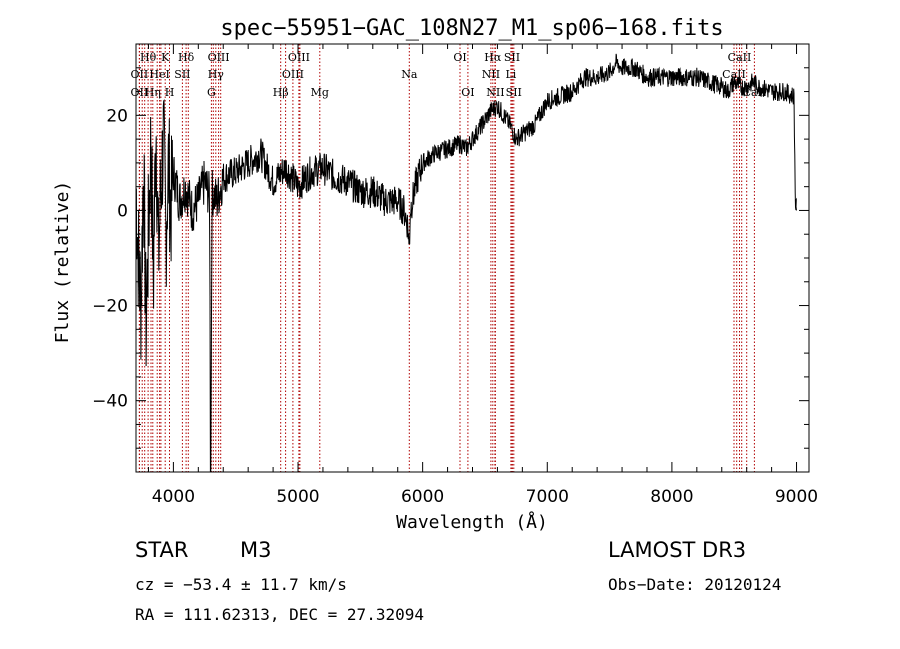  Describe the element at coordinates (153, 92) in the screenshot. I see `spectral-line-label: Hη` at that location.